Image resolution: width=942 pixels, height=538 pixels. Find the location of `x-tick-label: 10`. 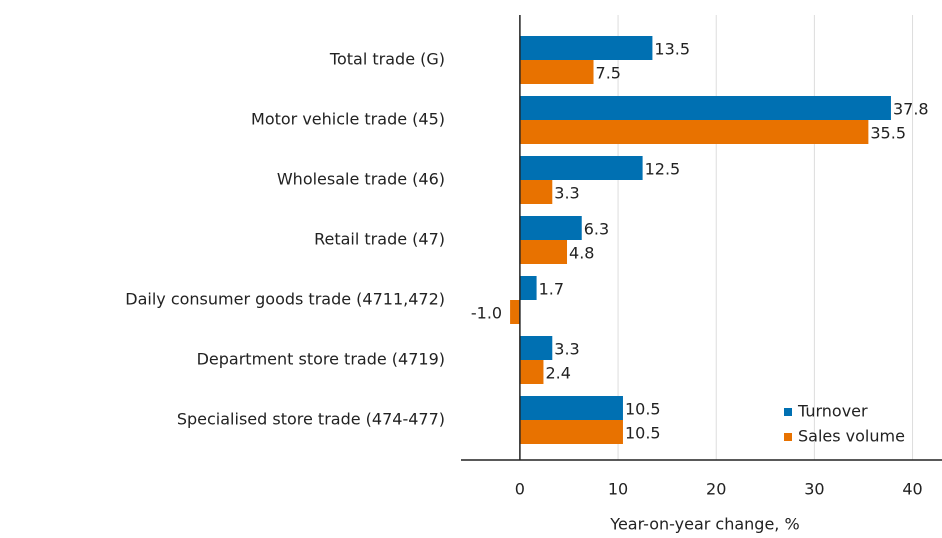

x-tick-label: 10 is located at coordinates (618, 489).